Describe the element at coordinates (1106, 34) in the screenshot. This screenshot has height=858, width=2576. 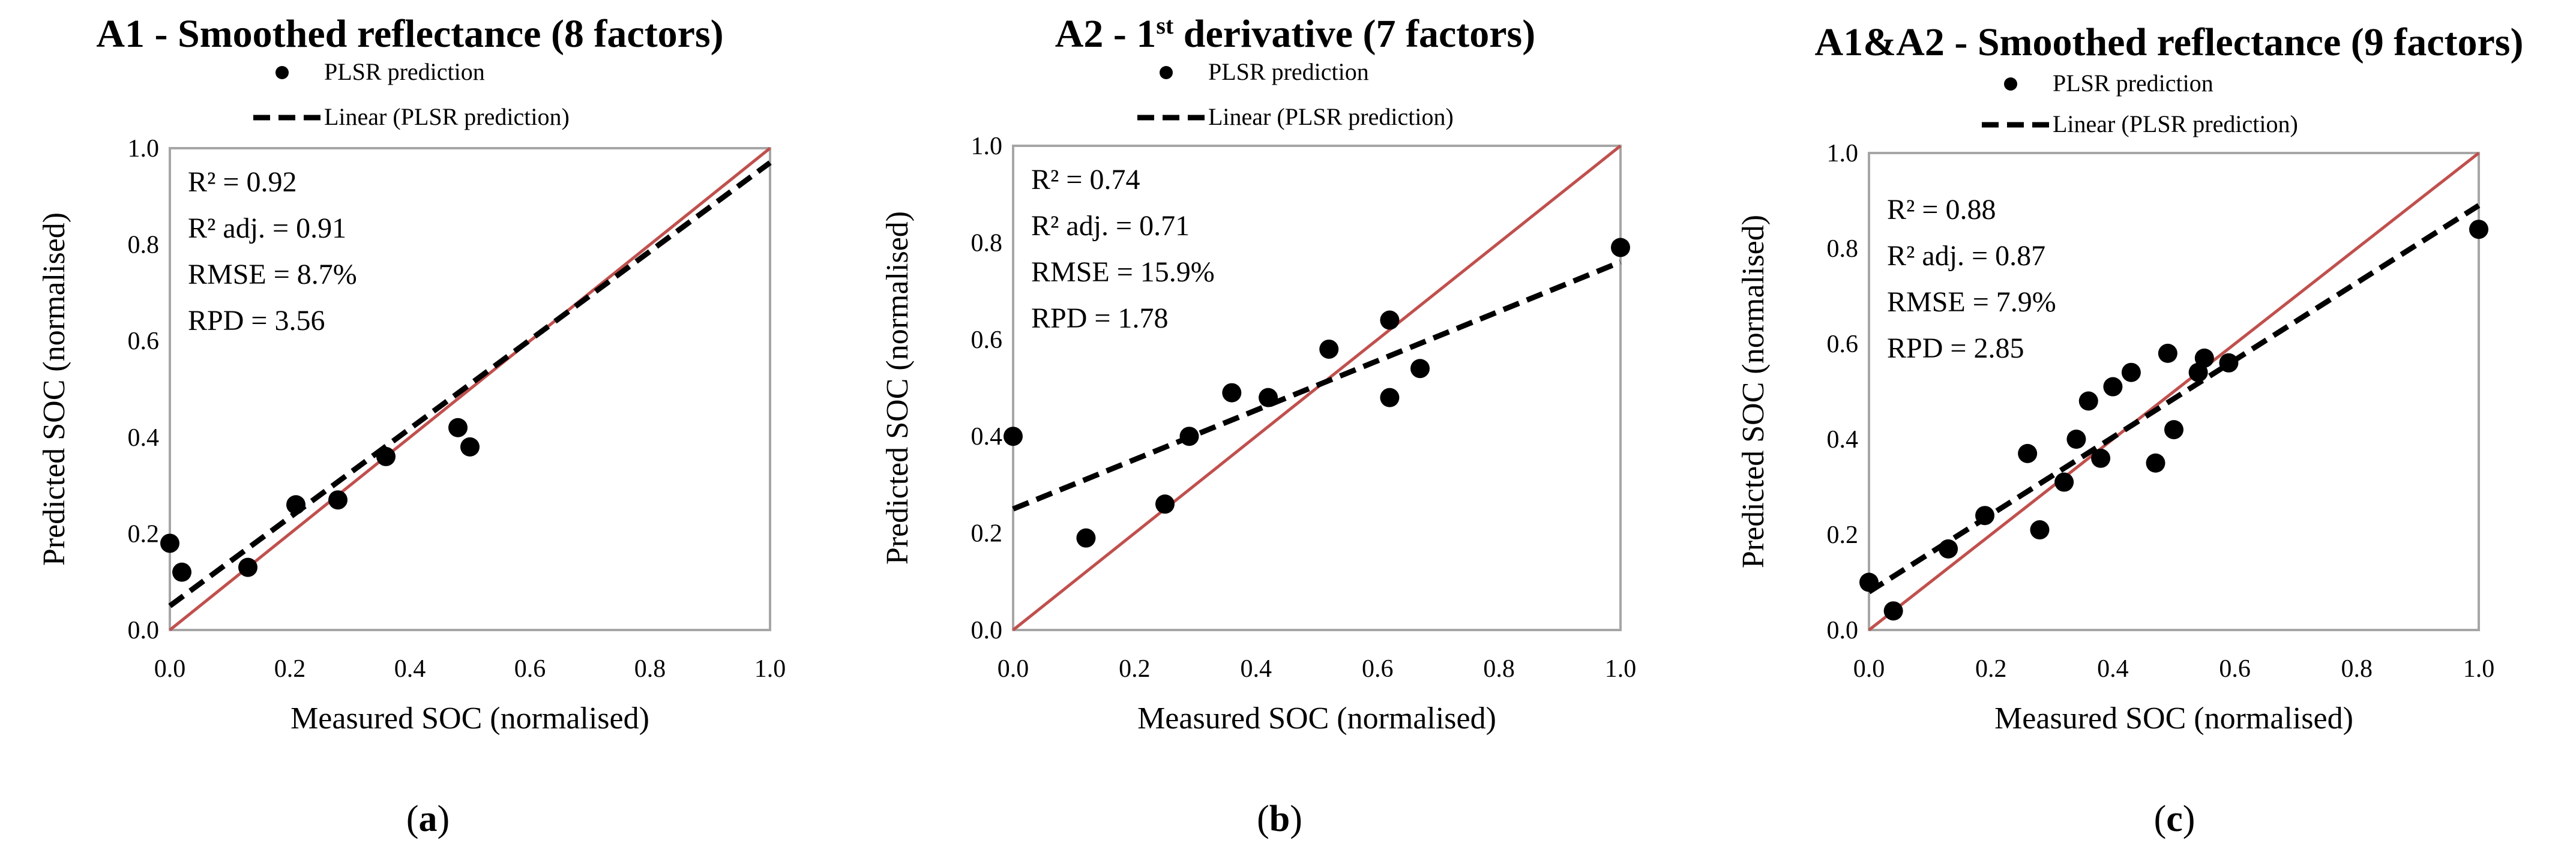
I see `chart-title-part: A2 - 1` at that location.